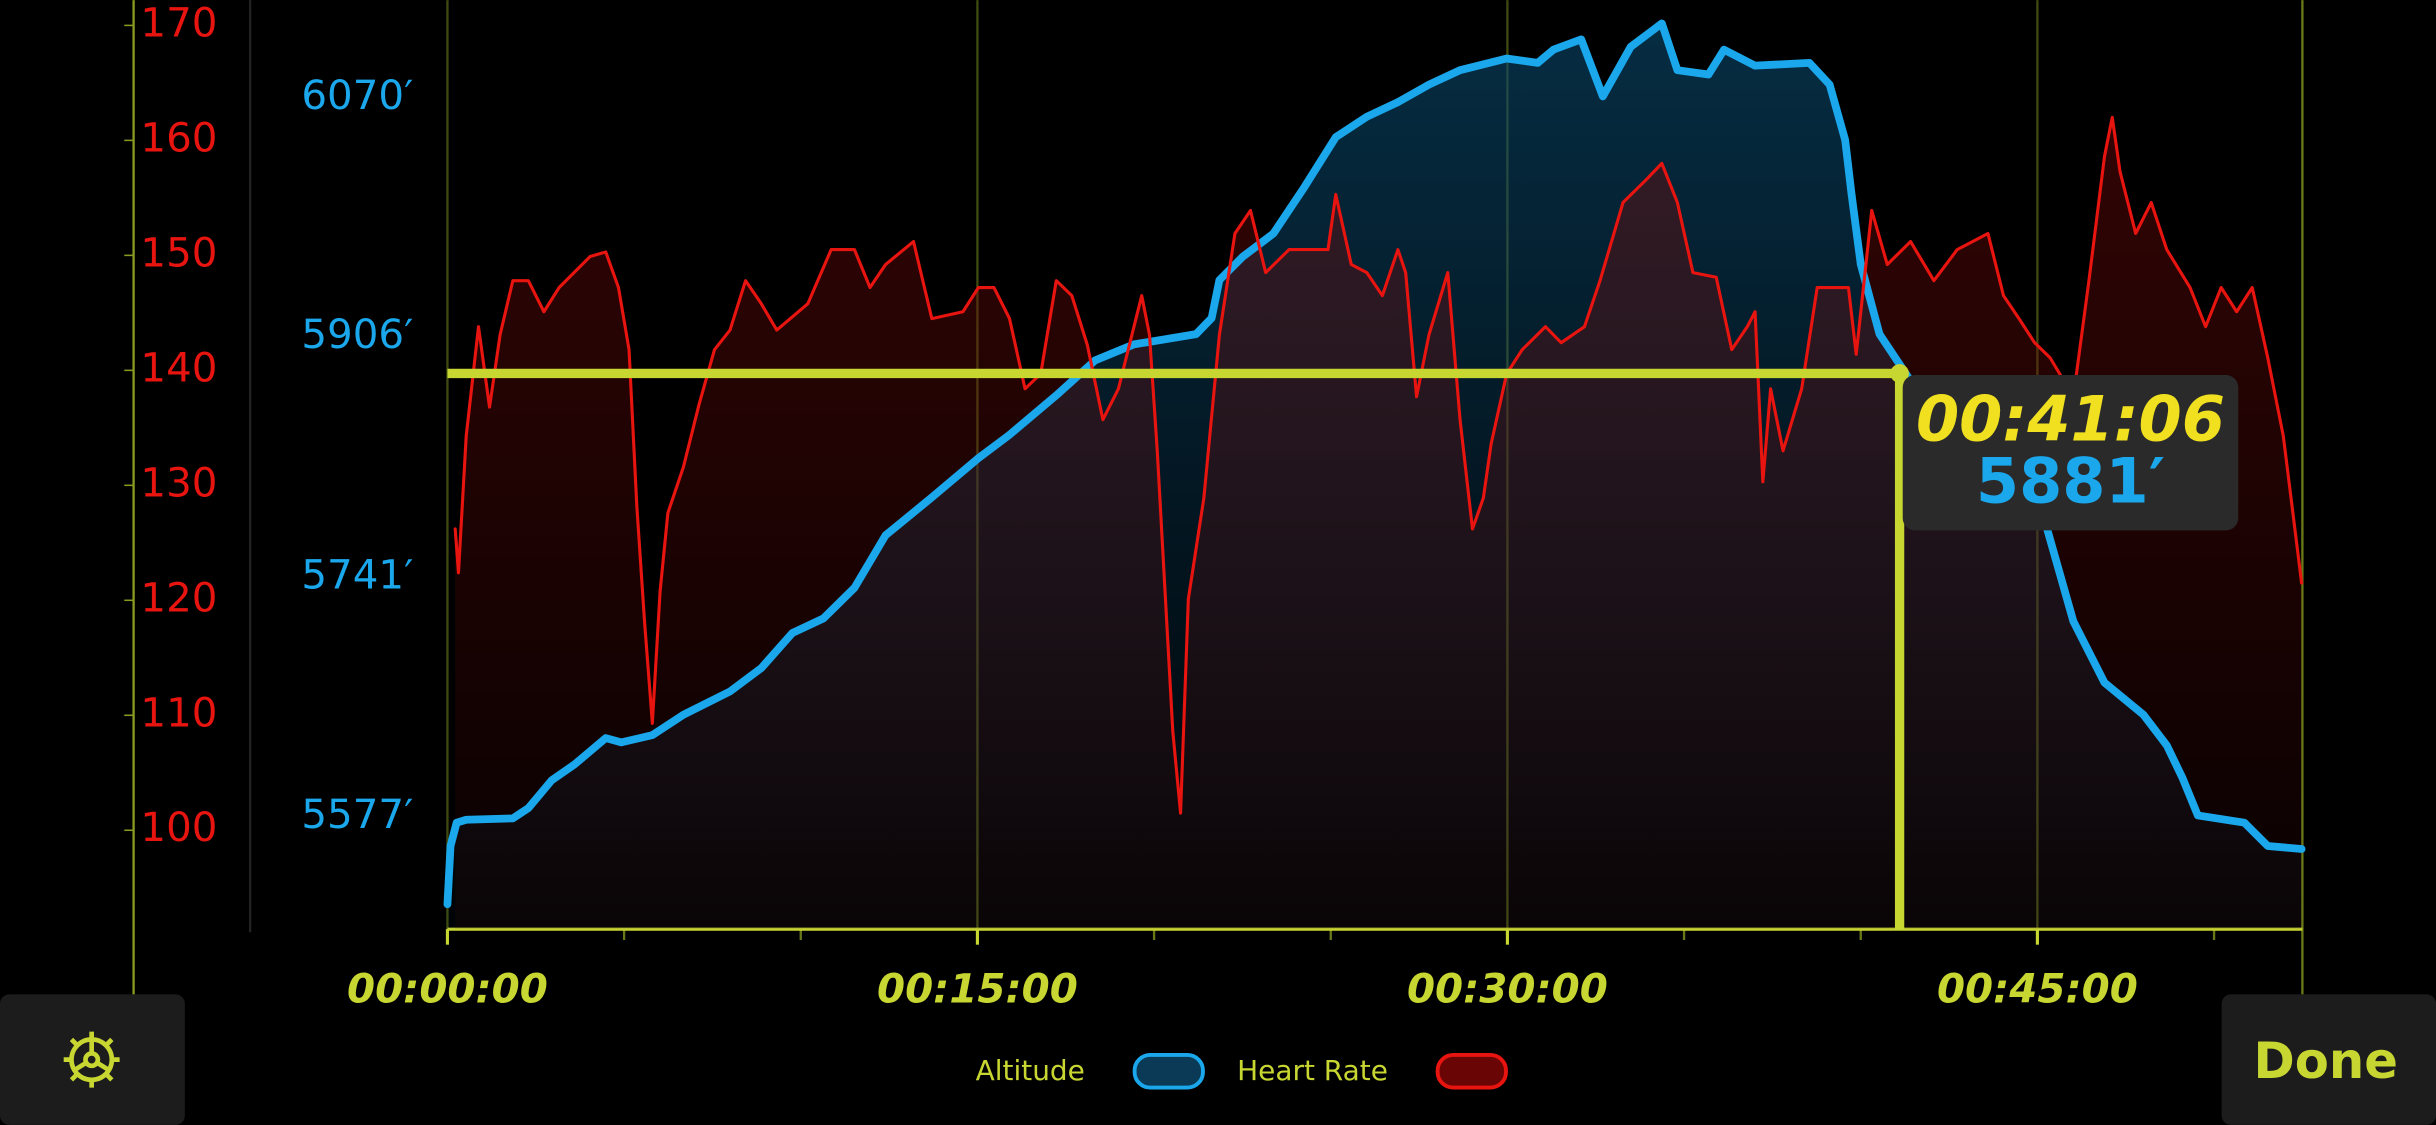 Image resolution: width=2436 pixels, height=1125 pixels. I want to click on cursor-dot, so click(1899, 373).